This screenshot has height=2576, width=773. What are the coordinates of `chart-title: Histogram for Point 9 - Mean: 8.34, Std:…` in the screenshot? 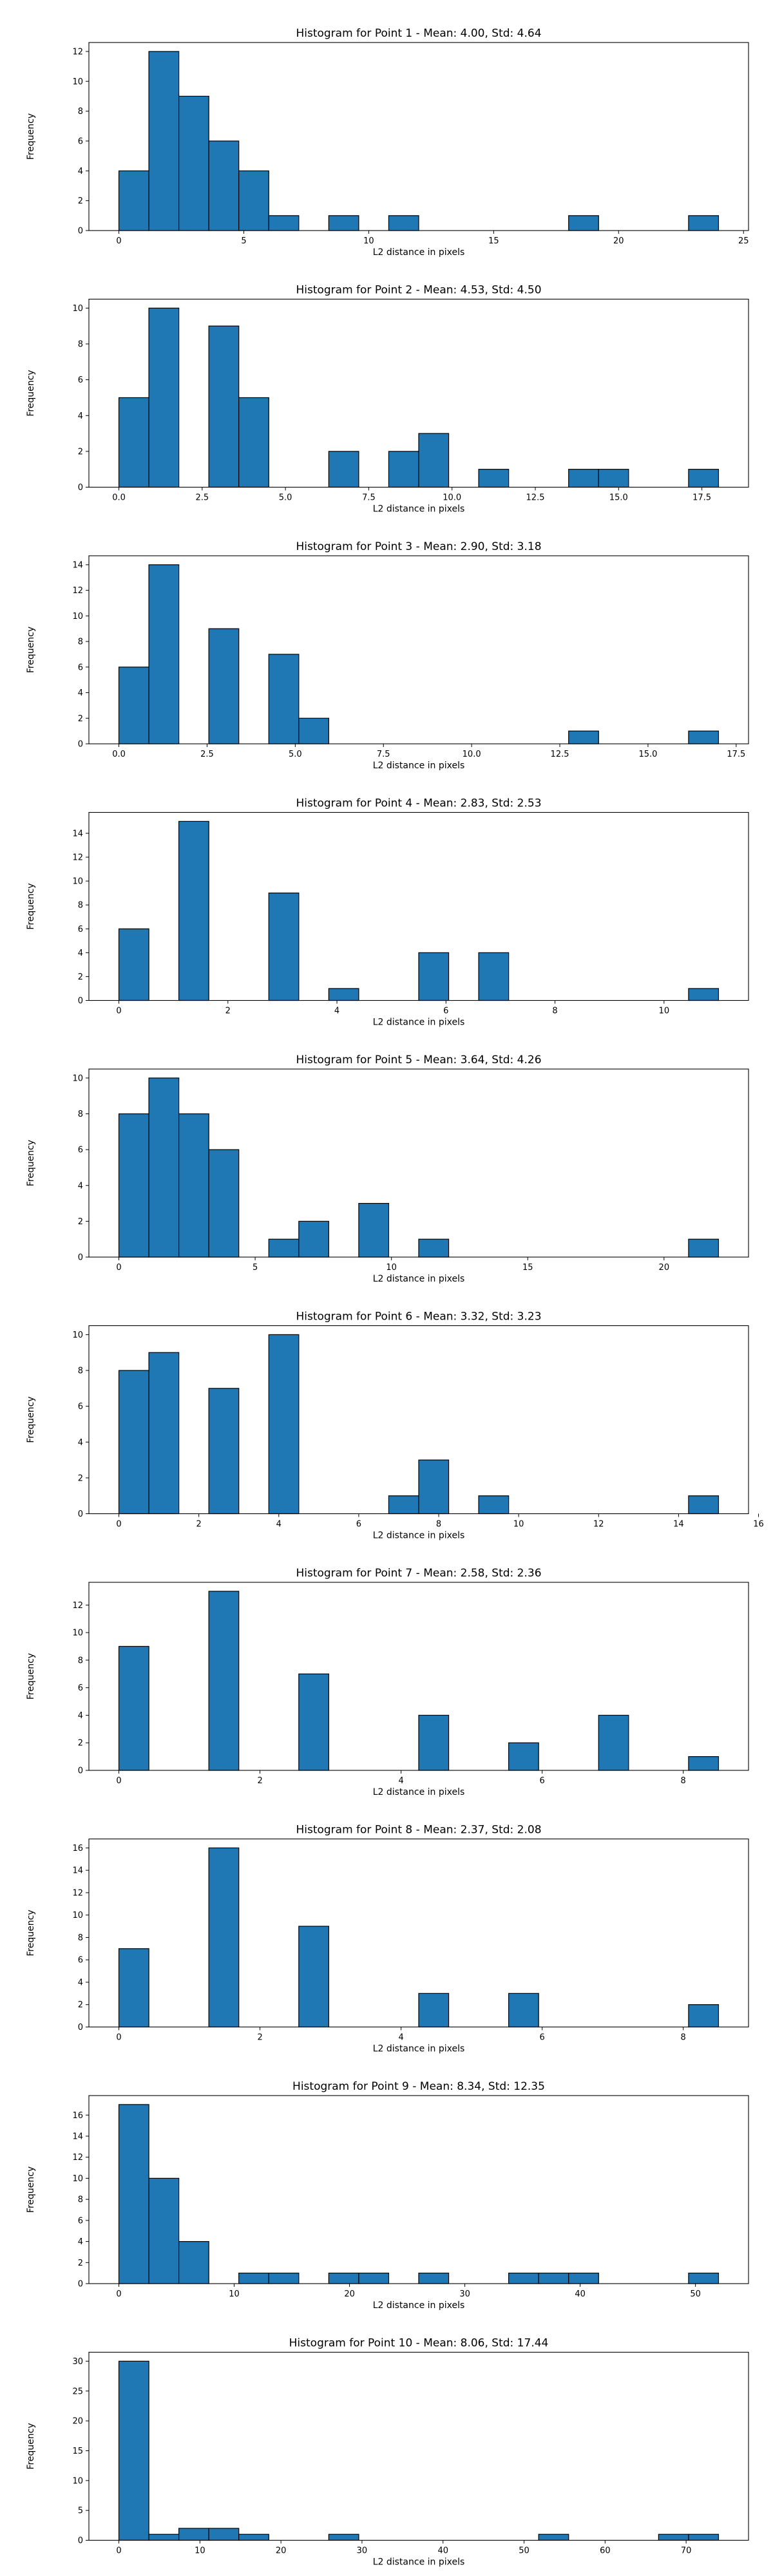 It's located at (418, 2086).